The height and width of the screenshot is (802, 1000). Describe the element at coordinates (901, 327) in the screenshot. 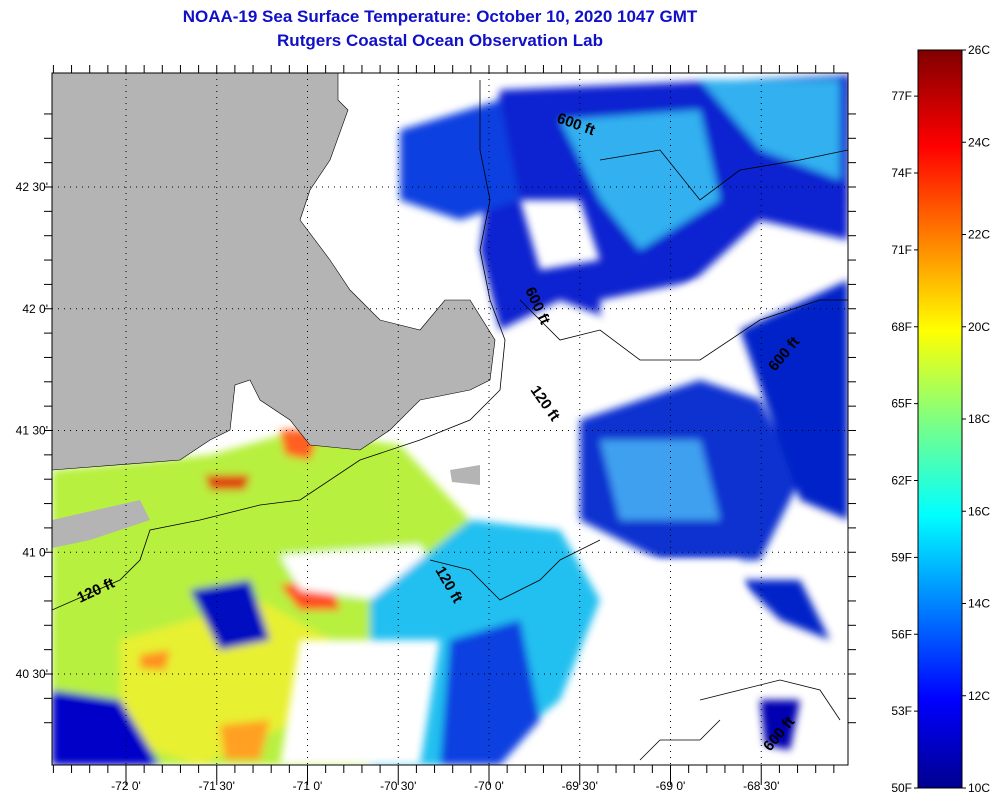

I see `colorbar-f-label: 68F` at that location.